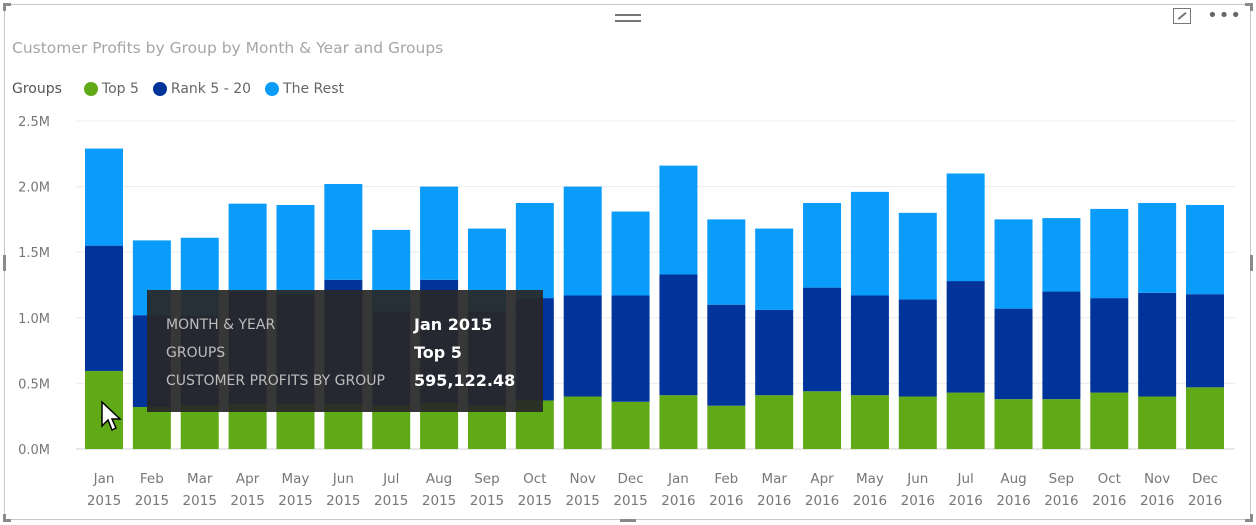  Describe the element at coordinates (465, 380) in the screenshot. I see `tooltip-value: 595,122.48` at that location.